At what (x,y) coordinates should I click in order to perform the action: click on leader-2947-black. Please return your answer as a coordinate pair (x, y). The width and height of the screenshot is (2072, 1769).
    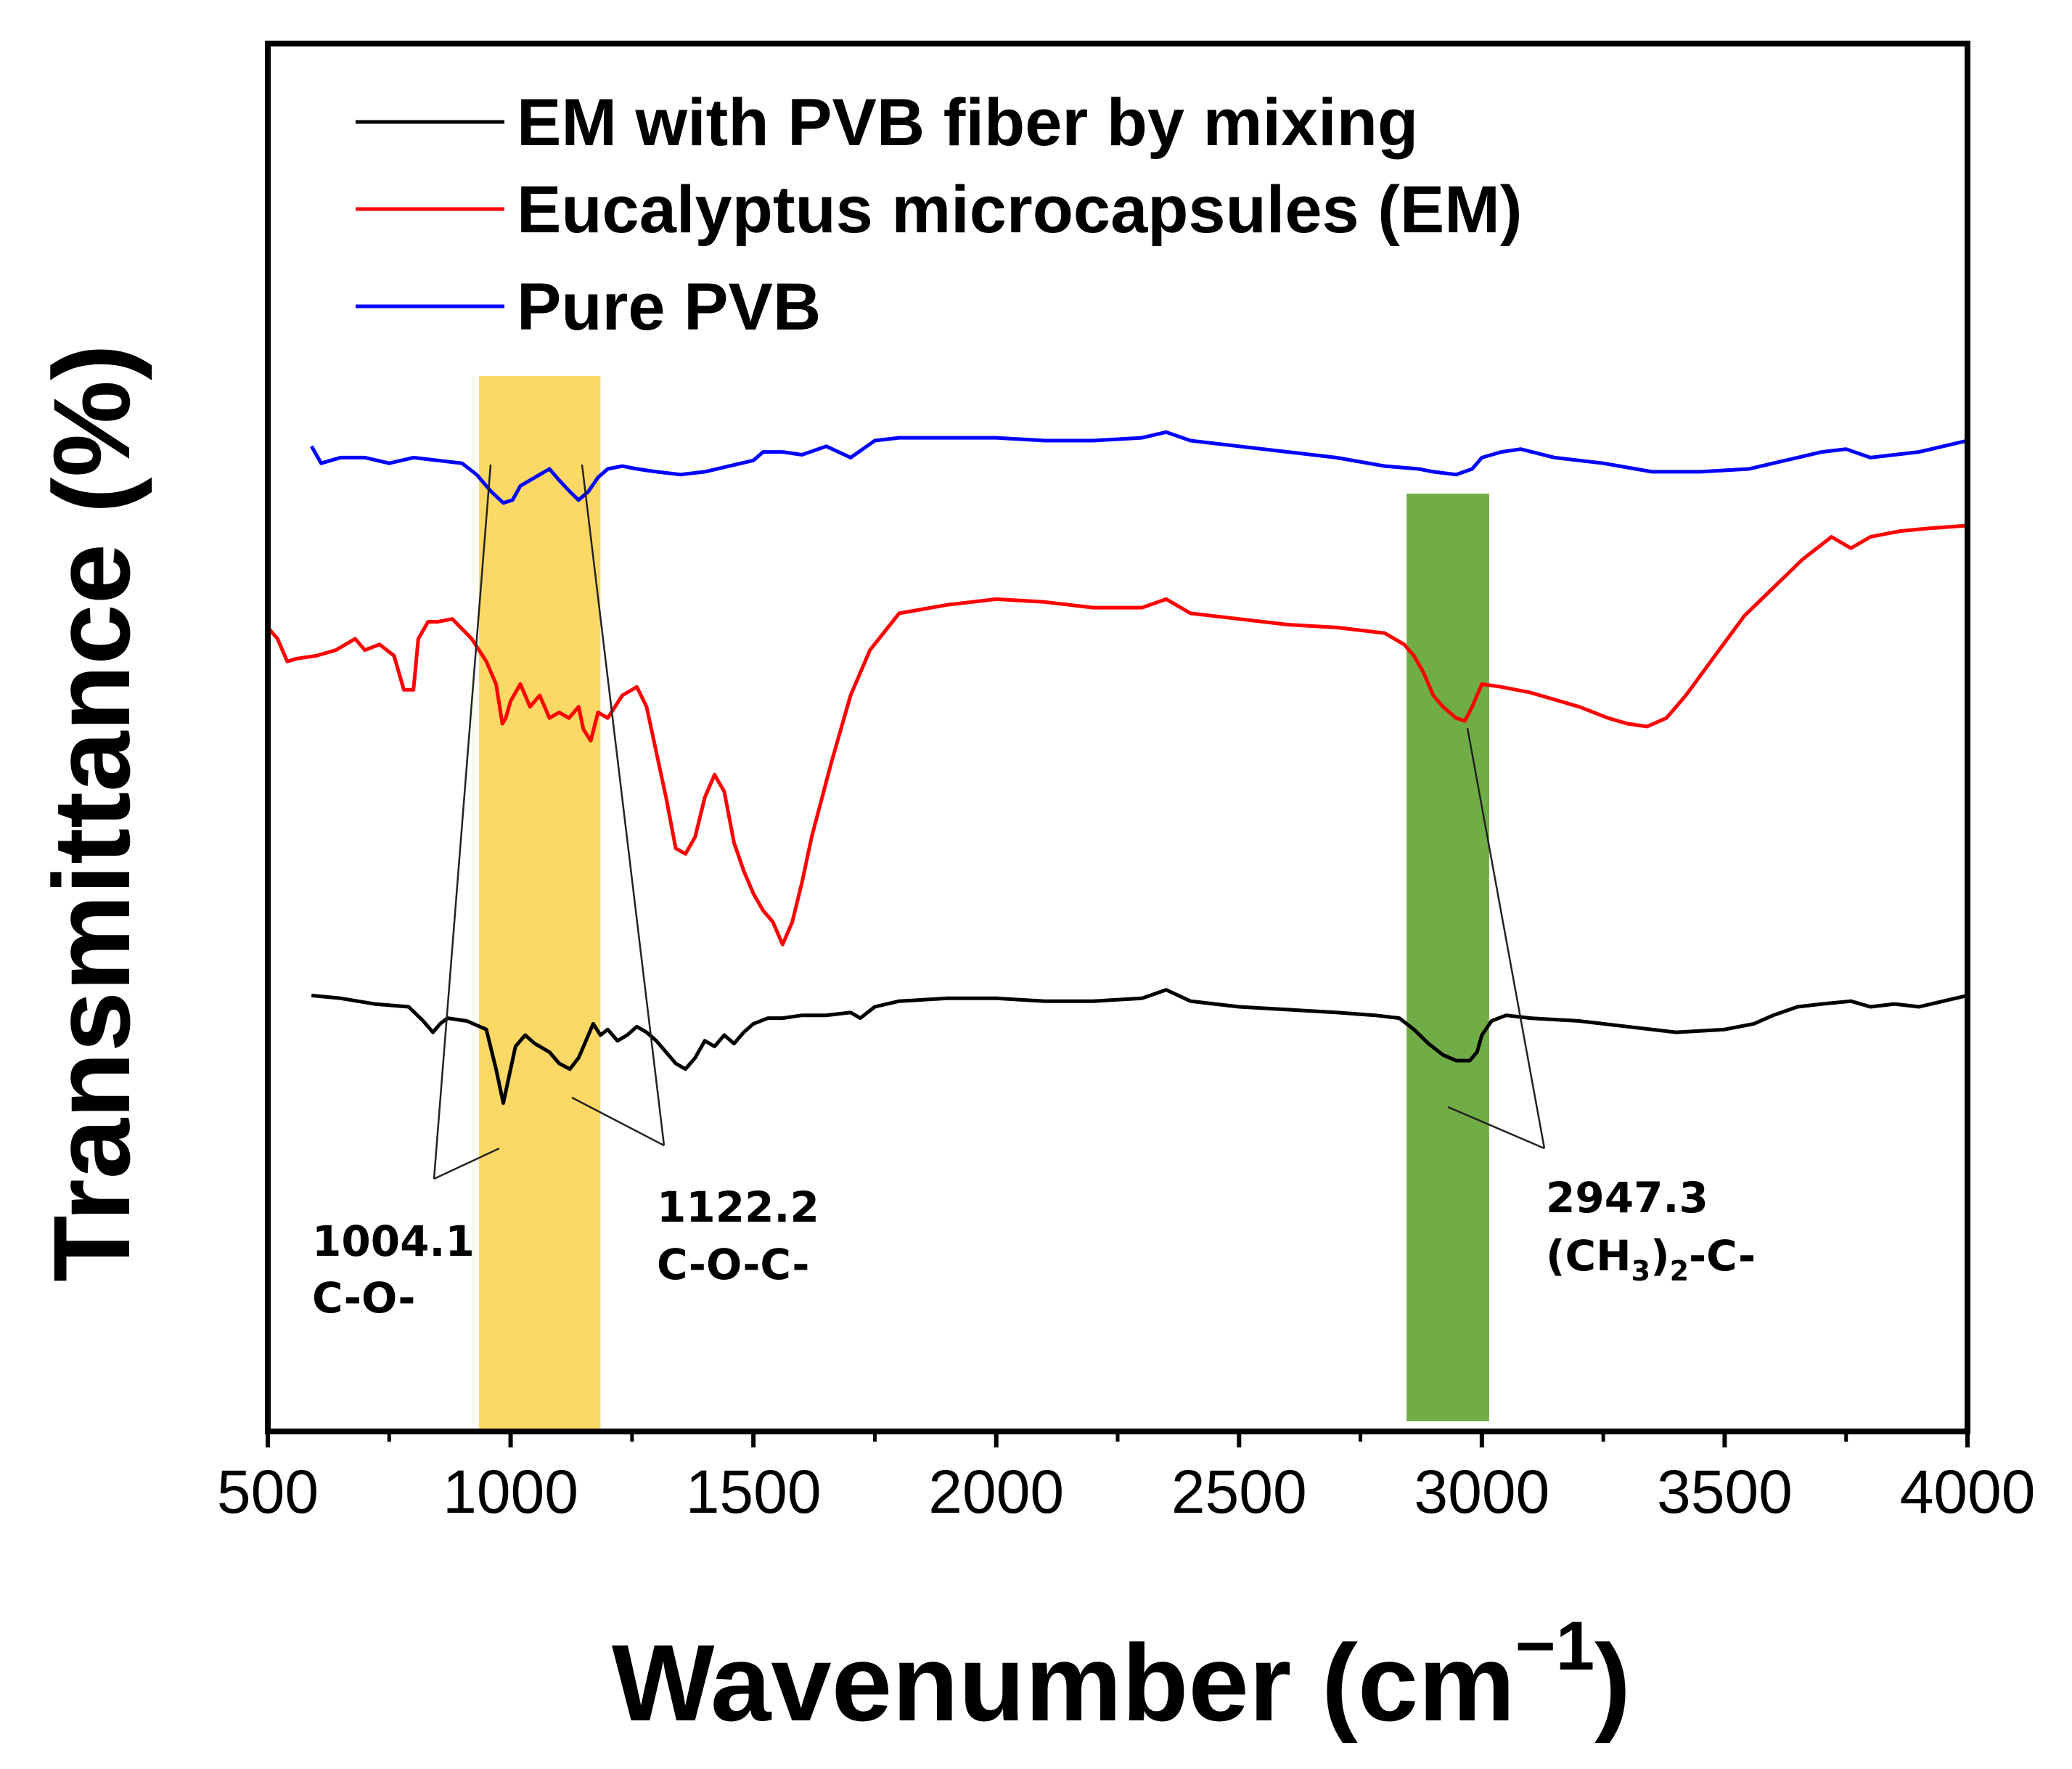
    Looking at the image, I should click on (1496, 1128).